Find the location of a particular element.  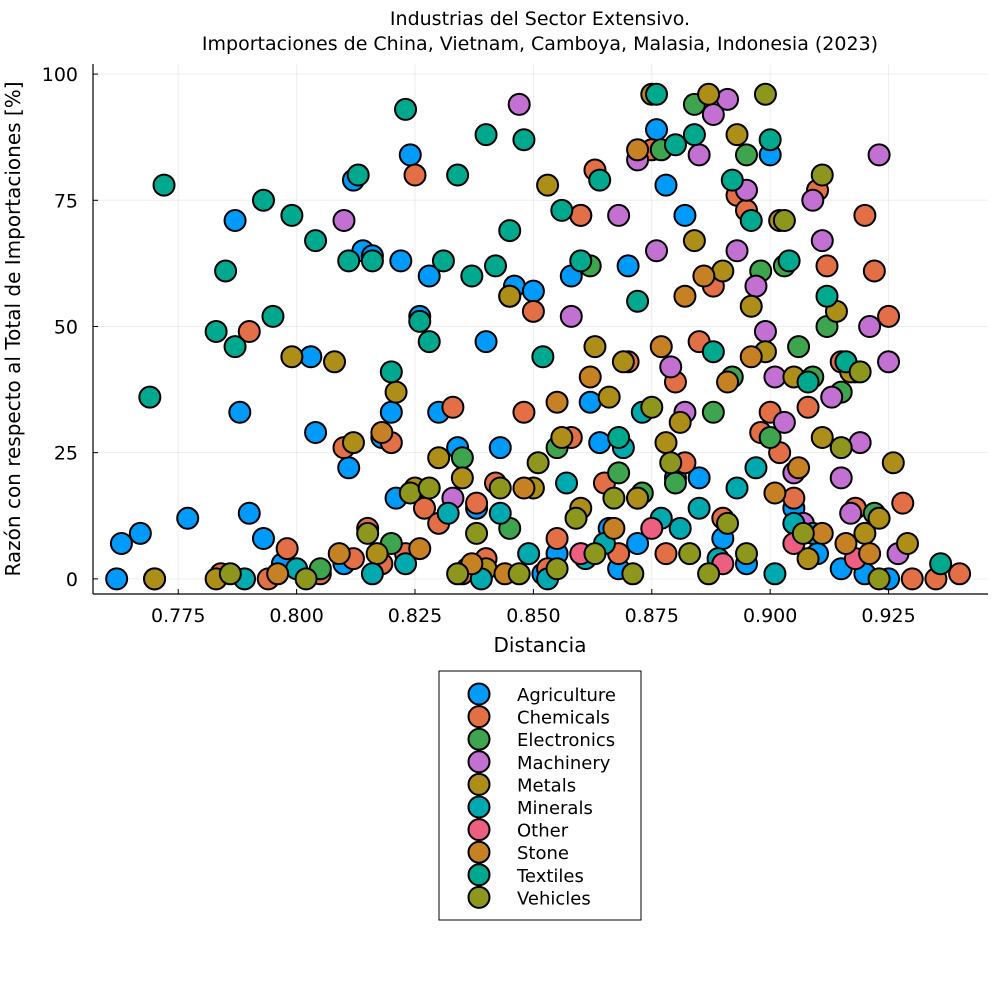

legend-label: Electronics is located at coordinates (566, 740).